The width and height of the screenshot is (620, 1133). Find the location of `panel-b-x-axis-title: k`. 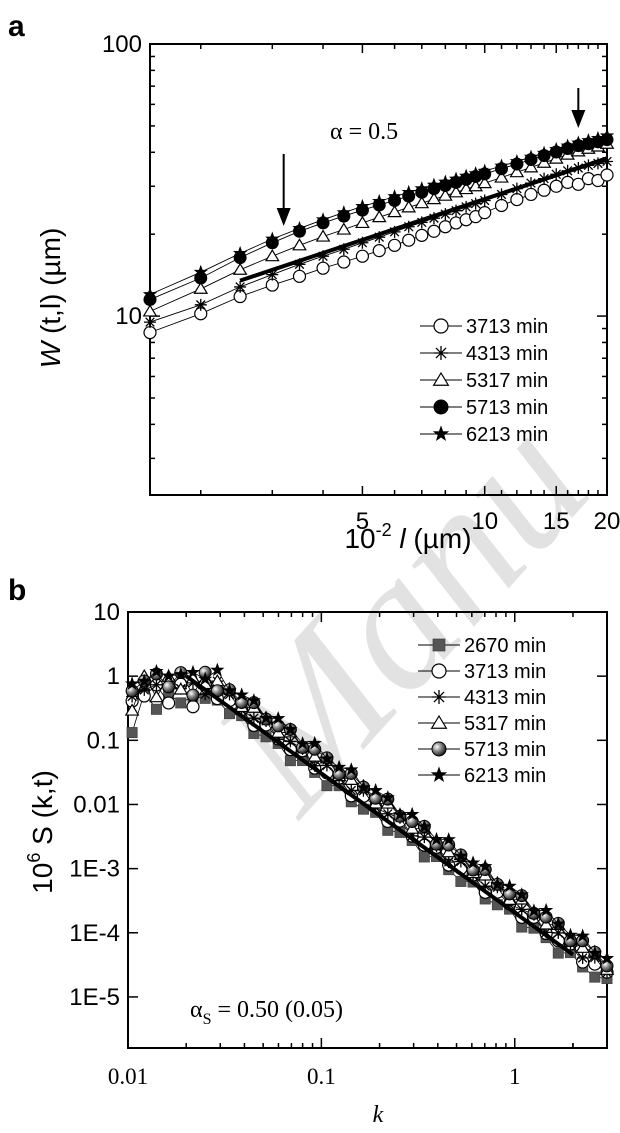

panel-b-x-axis-title: k is located at coordinates (378, 1115).